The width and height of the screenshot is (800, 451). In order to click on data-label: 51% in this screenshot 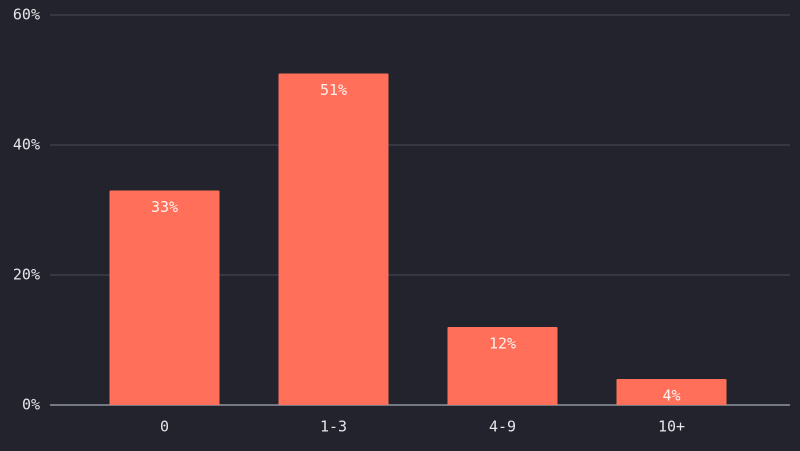, I will do `click(333, 90)`.